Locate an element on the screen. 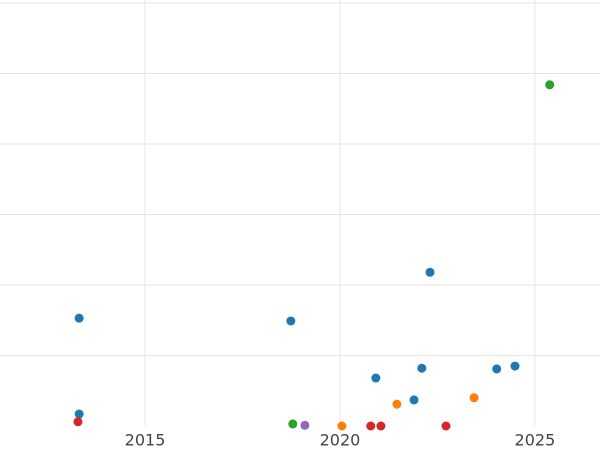 The height and width of the screenshot is (450, 600). x-tick-label: 2025 is located at coordinates (535, 440).